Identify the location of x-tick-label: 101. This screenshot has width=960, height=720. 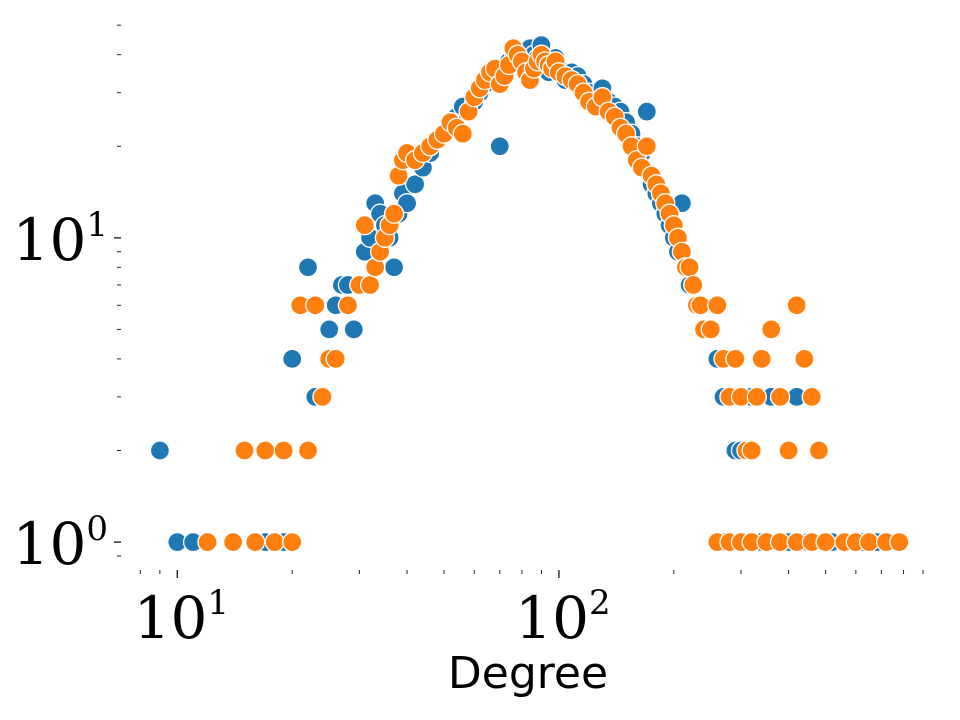
(181, 617).